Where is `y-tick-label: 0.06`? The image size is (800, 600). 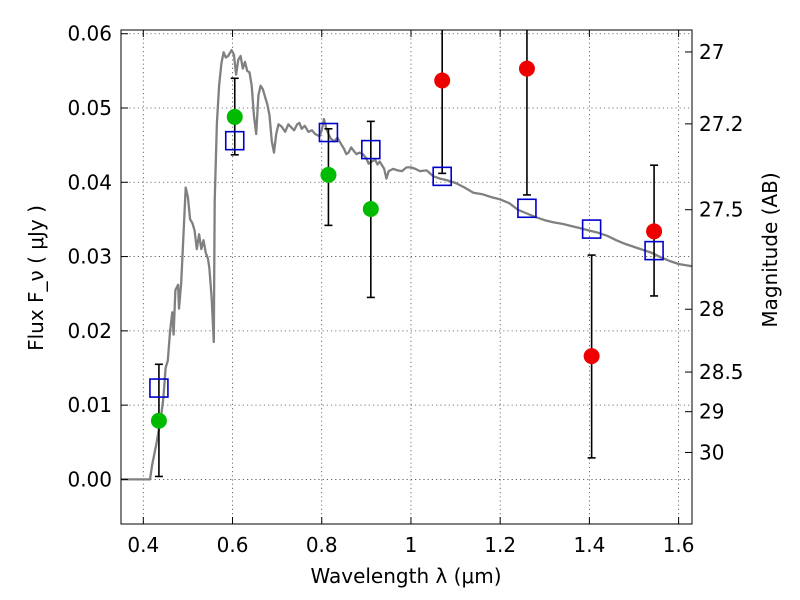 y-tick-label: 0.06 is located at coordinates (89, 34).